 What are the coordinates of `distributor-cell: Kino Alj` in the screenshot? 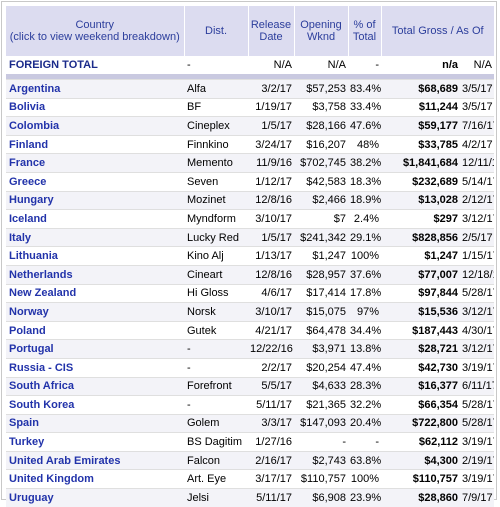 It's located at (216, 256).